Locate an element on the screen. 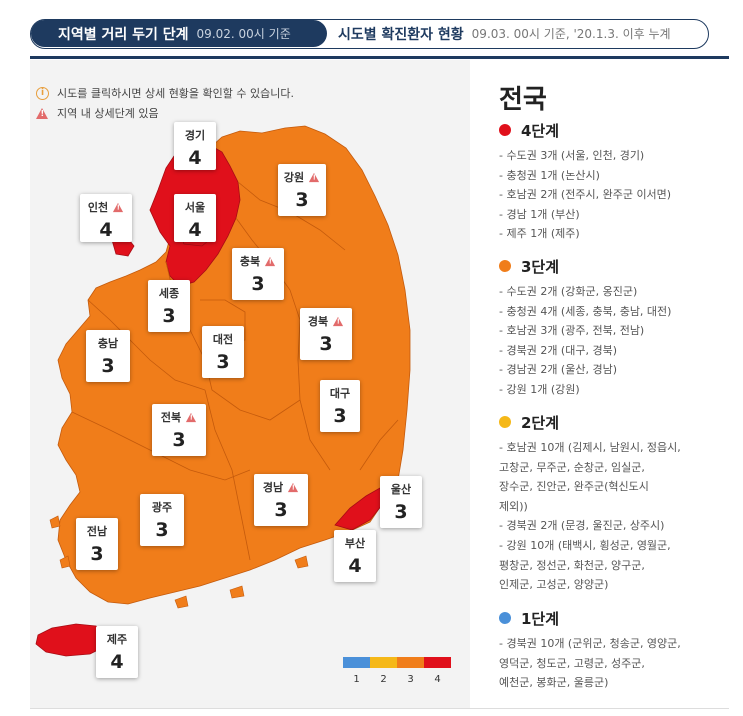 The height and width of the screenshot is (716, 743). tab-sub: 09.03. 00시 기준, '20.1.3. 이후 누계 is located at coordinates (571, 34).